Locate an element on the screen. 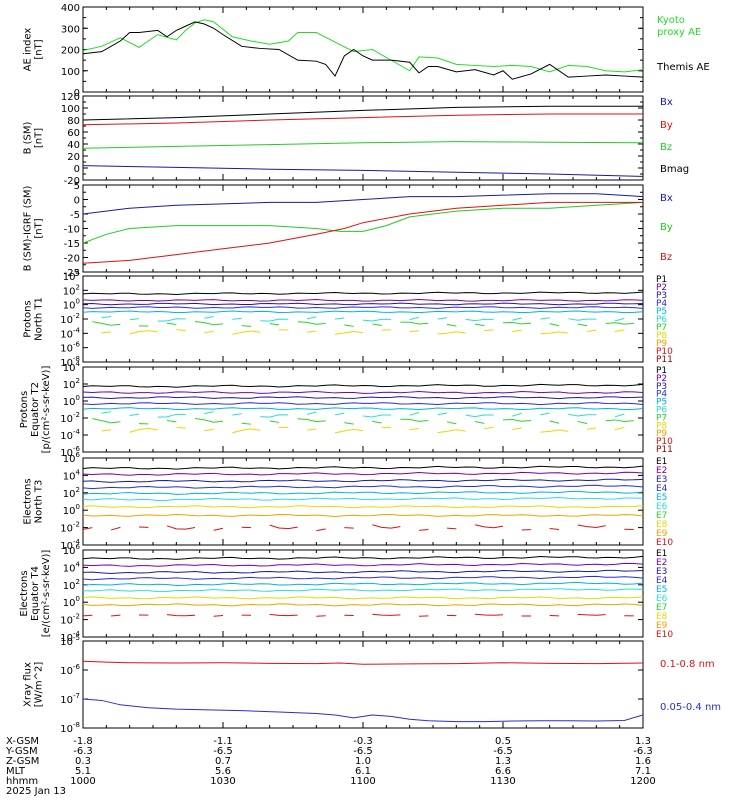 The image size is (750, 800). ephemeris-value: 6.6 is located at coordinates (503, 771).